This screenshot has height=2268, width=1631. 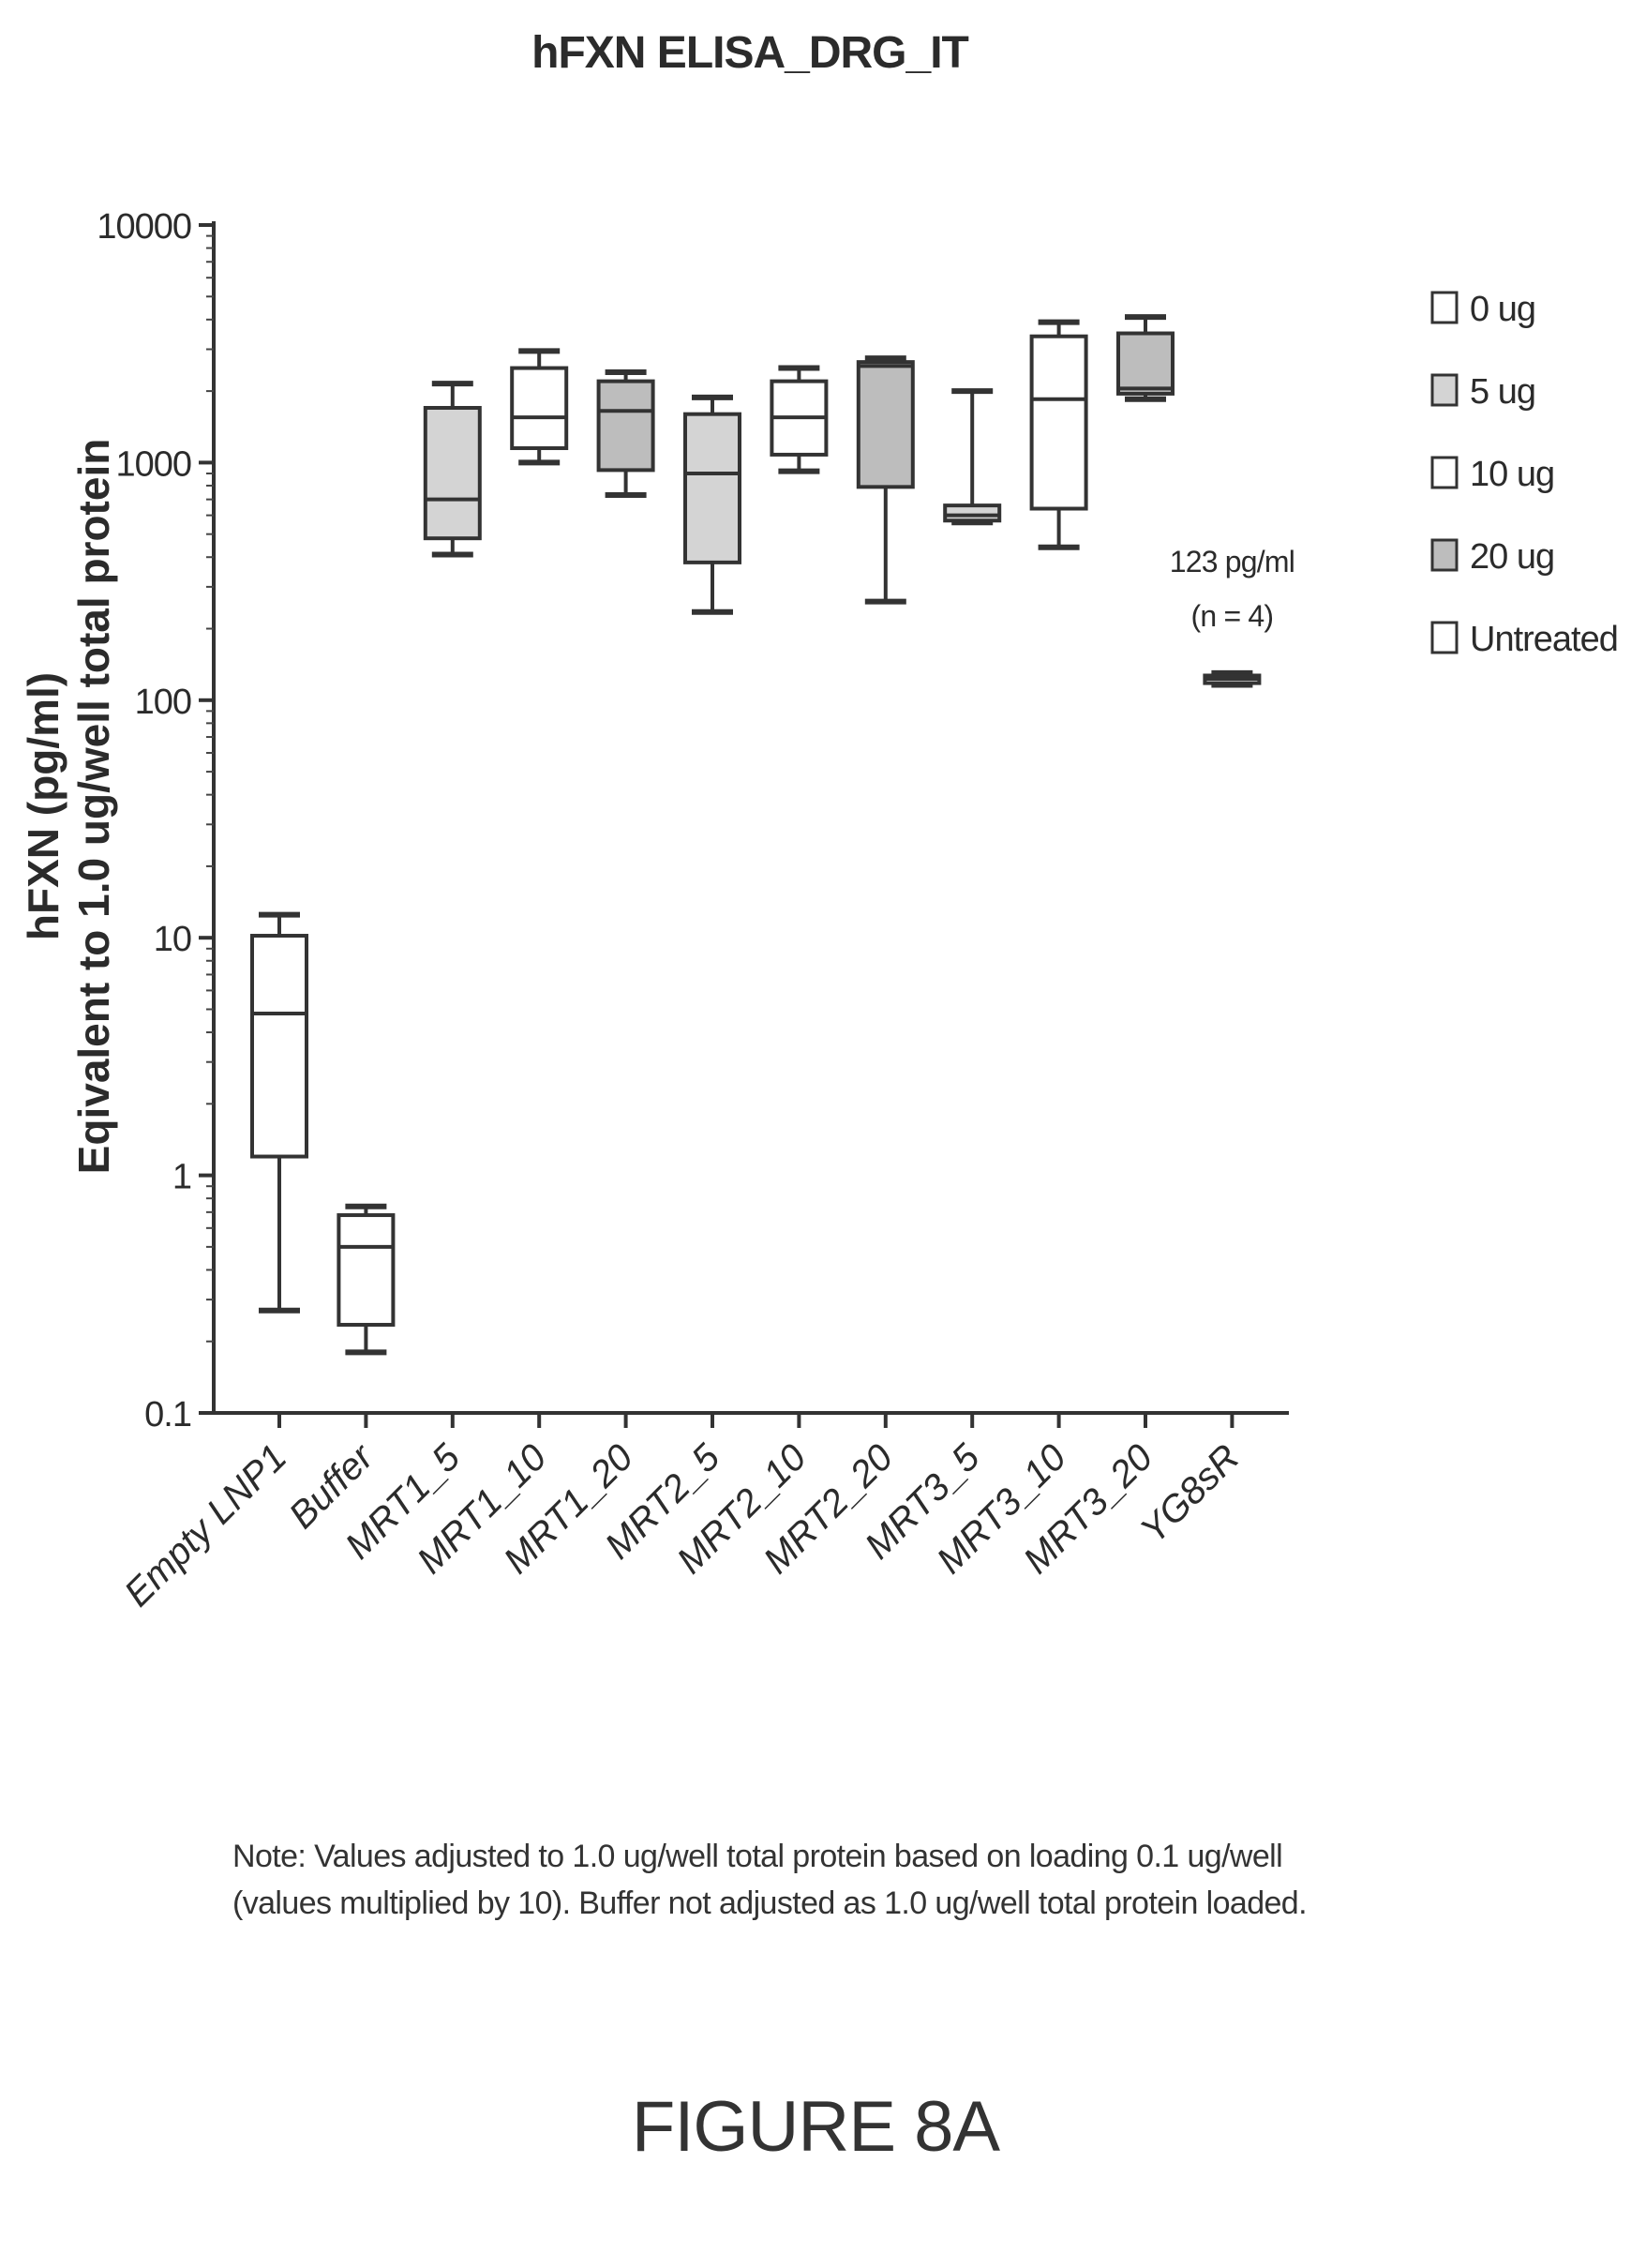 What do you see at coordinates (144, 227) in the screenshot?
I see `y-tick-label: 10000` at bounding box center [144, 227].